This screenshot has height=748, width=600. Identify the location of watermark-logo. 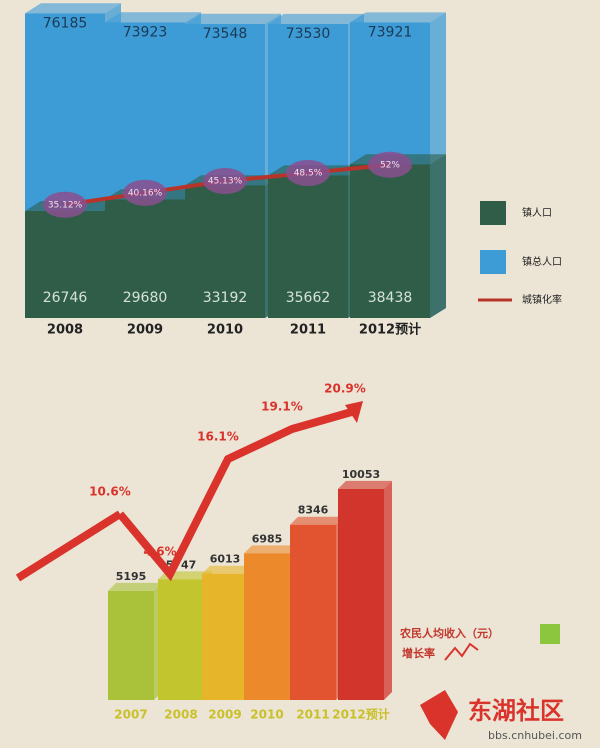
(439, 715).